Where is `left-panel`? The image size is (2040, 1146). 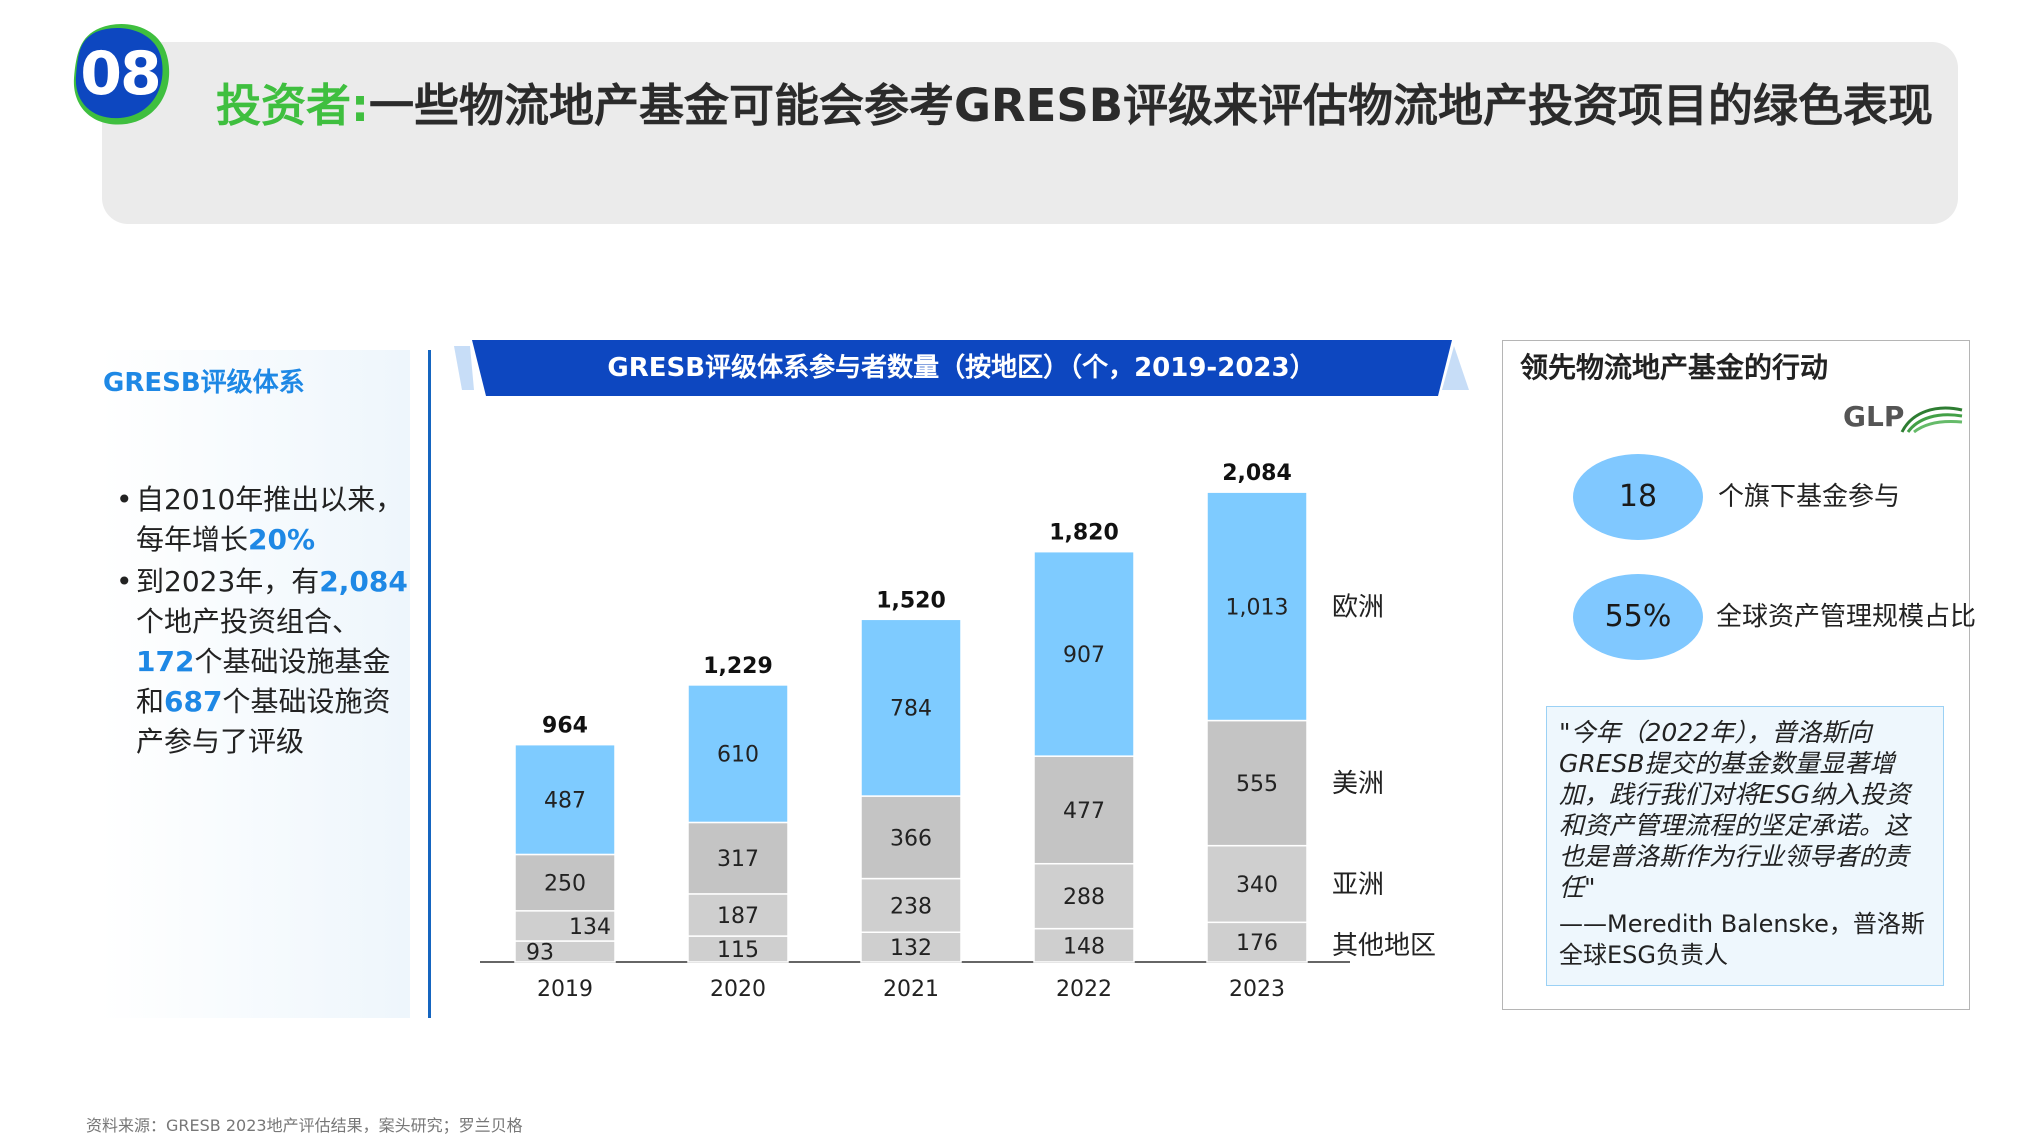 left-panel is located at coordinates (255, 684).